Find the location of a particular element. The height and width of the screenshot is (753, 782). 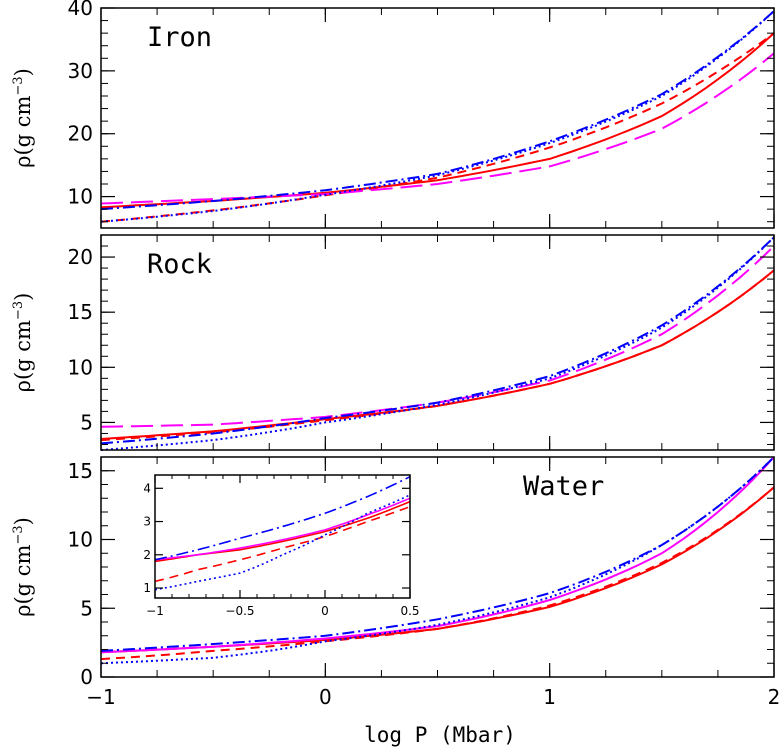

panel-iron-y-tick-label: 20 is located at coordinates (80, 134).